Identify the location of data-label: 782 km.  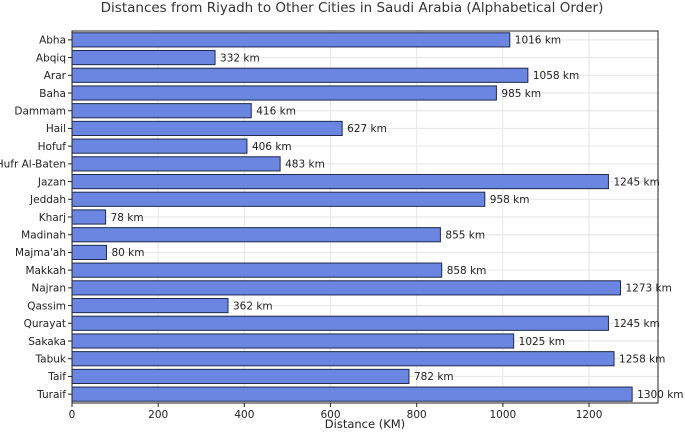
(434, 377).